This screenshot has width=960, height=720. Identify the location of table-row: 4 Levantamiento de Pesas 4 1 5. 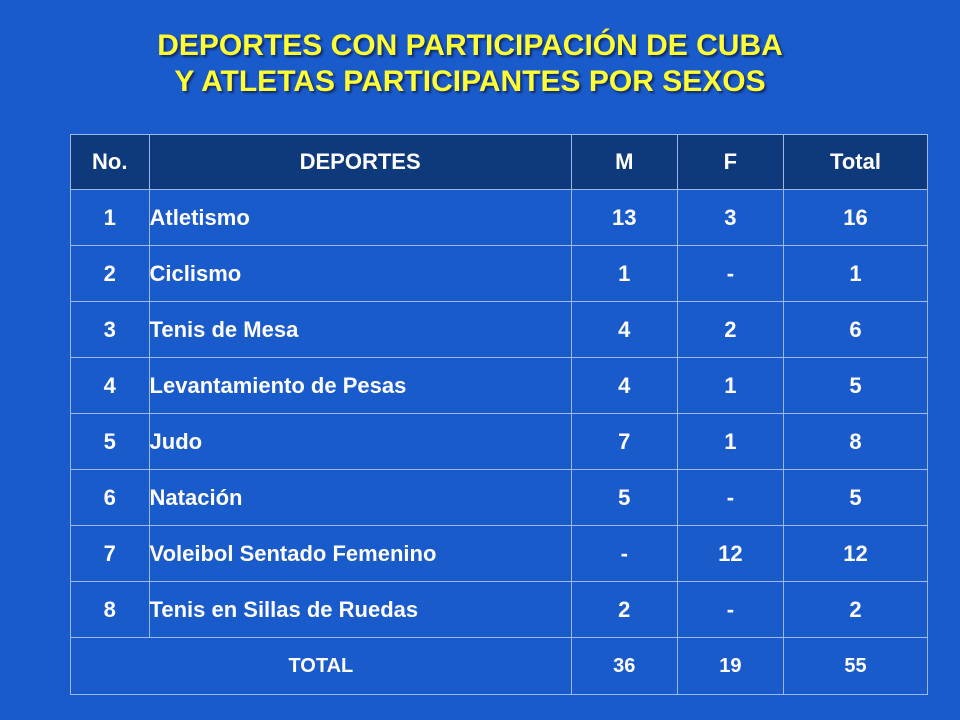
(499, 385).